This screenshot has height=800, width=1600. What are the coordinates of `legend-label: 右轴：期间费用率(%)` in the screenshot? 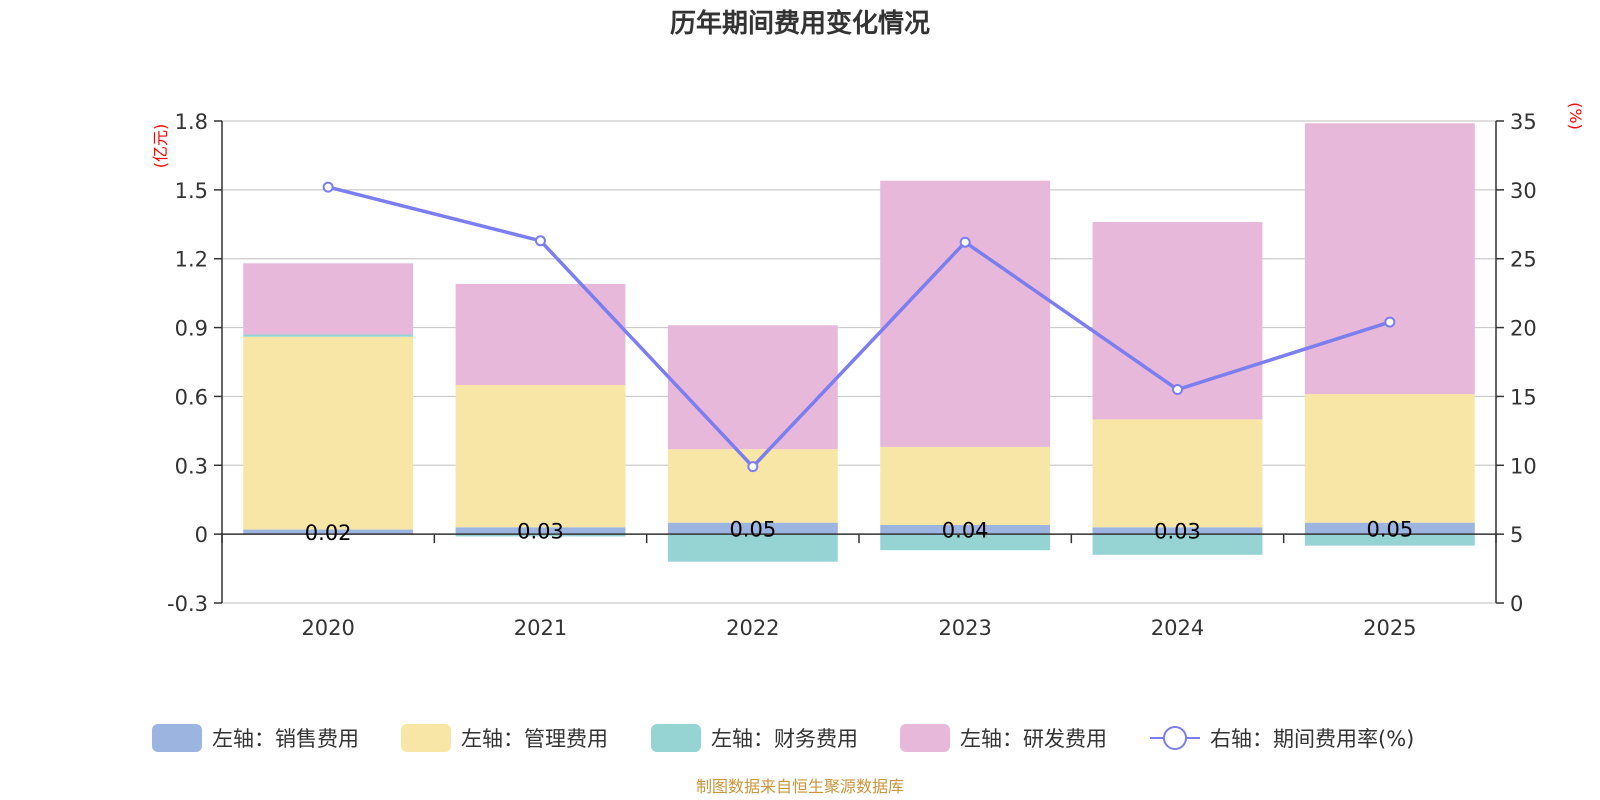 It's located at (1312, 739).